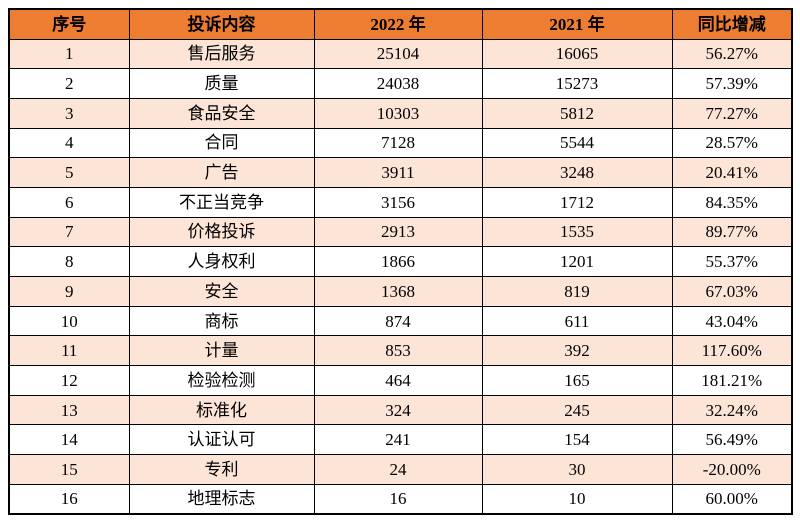 Image resolution: width=800 pixels, height=522 pixels. Describe the element at coordinates (577, 499) in the screenshot. I see `cell-2021: 10` at that location.